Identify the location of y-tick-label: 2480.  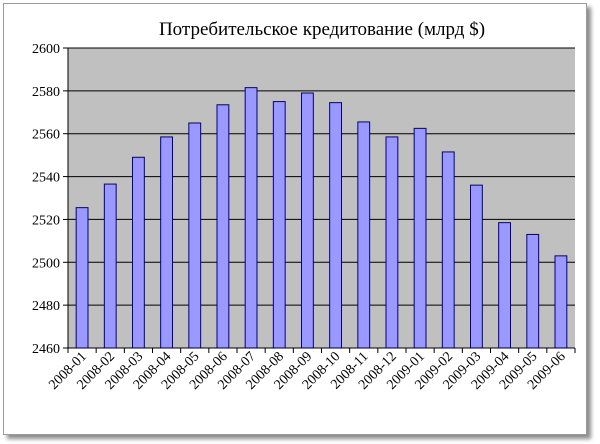
(46, 306).